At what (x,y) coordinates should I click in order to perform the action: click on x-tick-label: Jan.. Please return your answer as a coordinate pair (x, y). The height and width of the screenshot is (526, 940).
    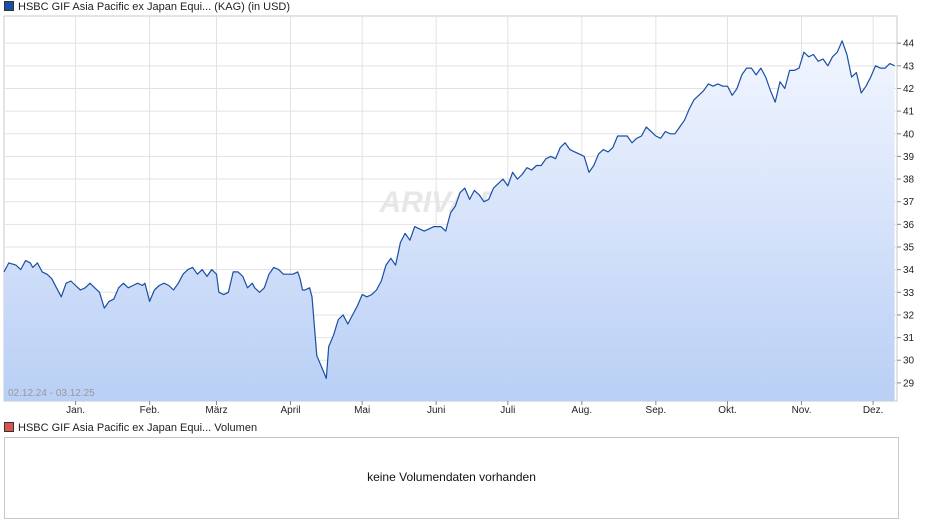
    Looking at the image, I should click on (75, 410).